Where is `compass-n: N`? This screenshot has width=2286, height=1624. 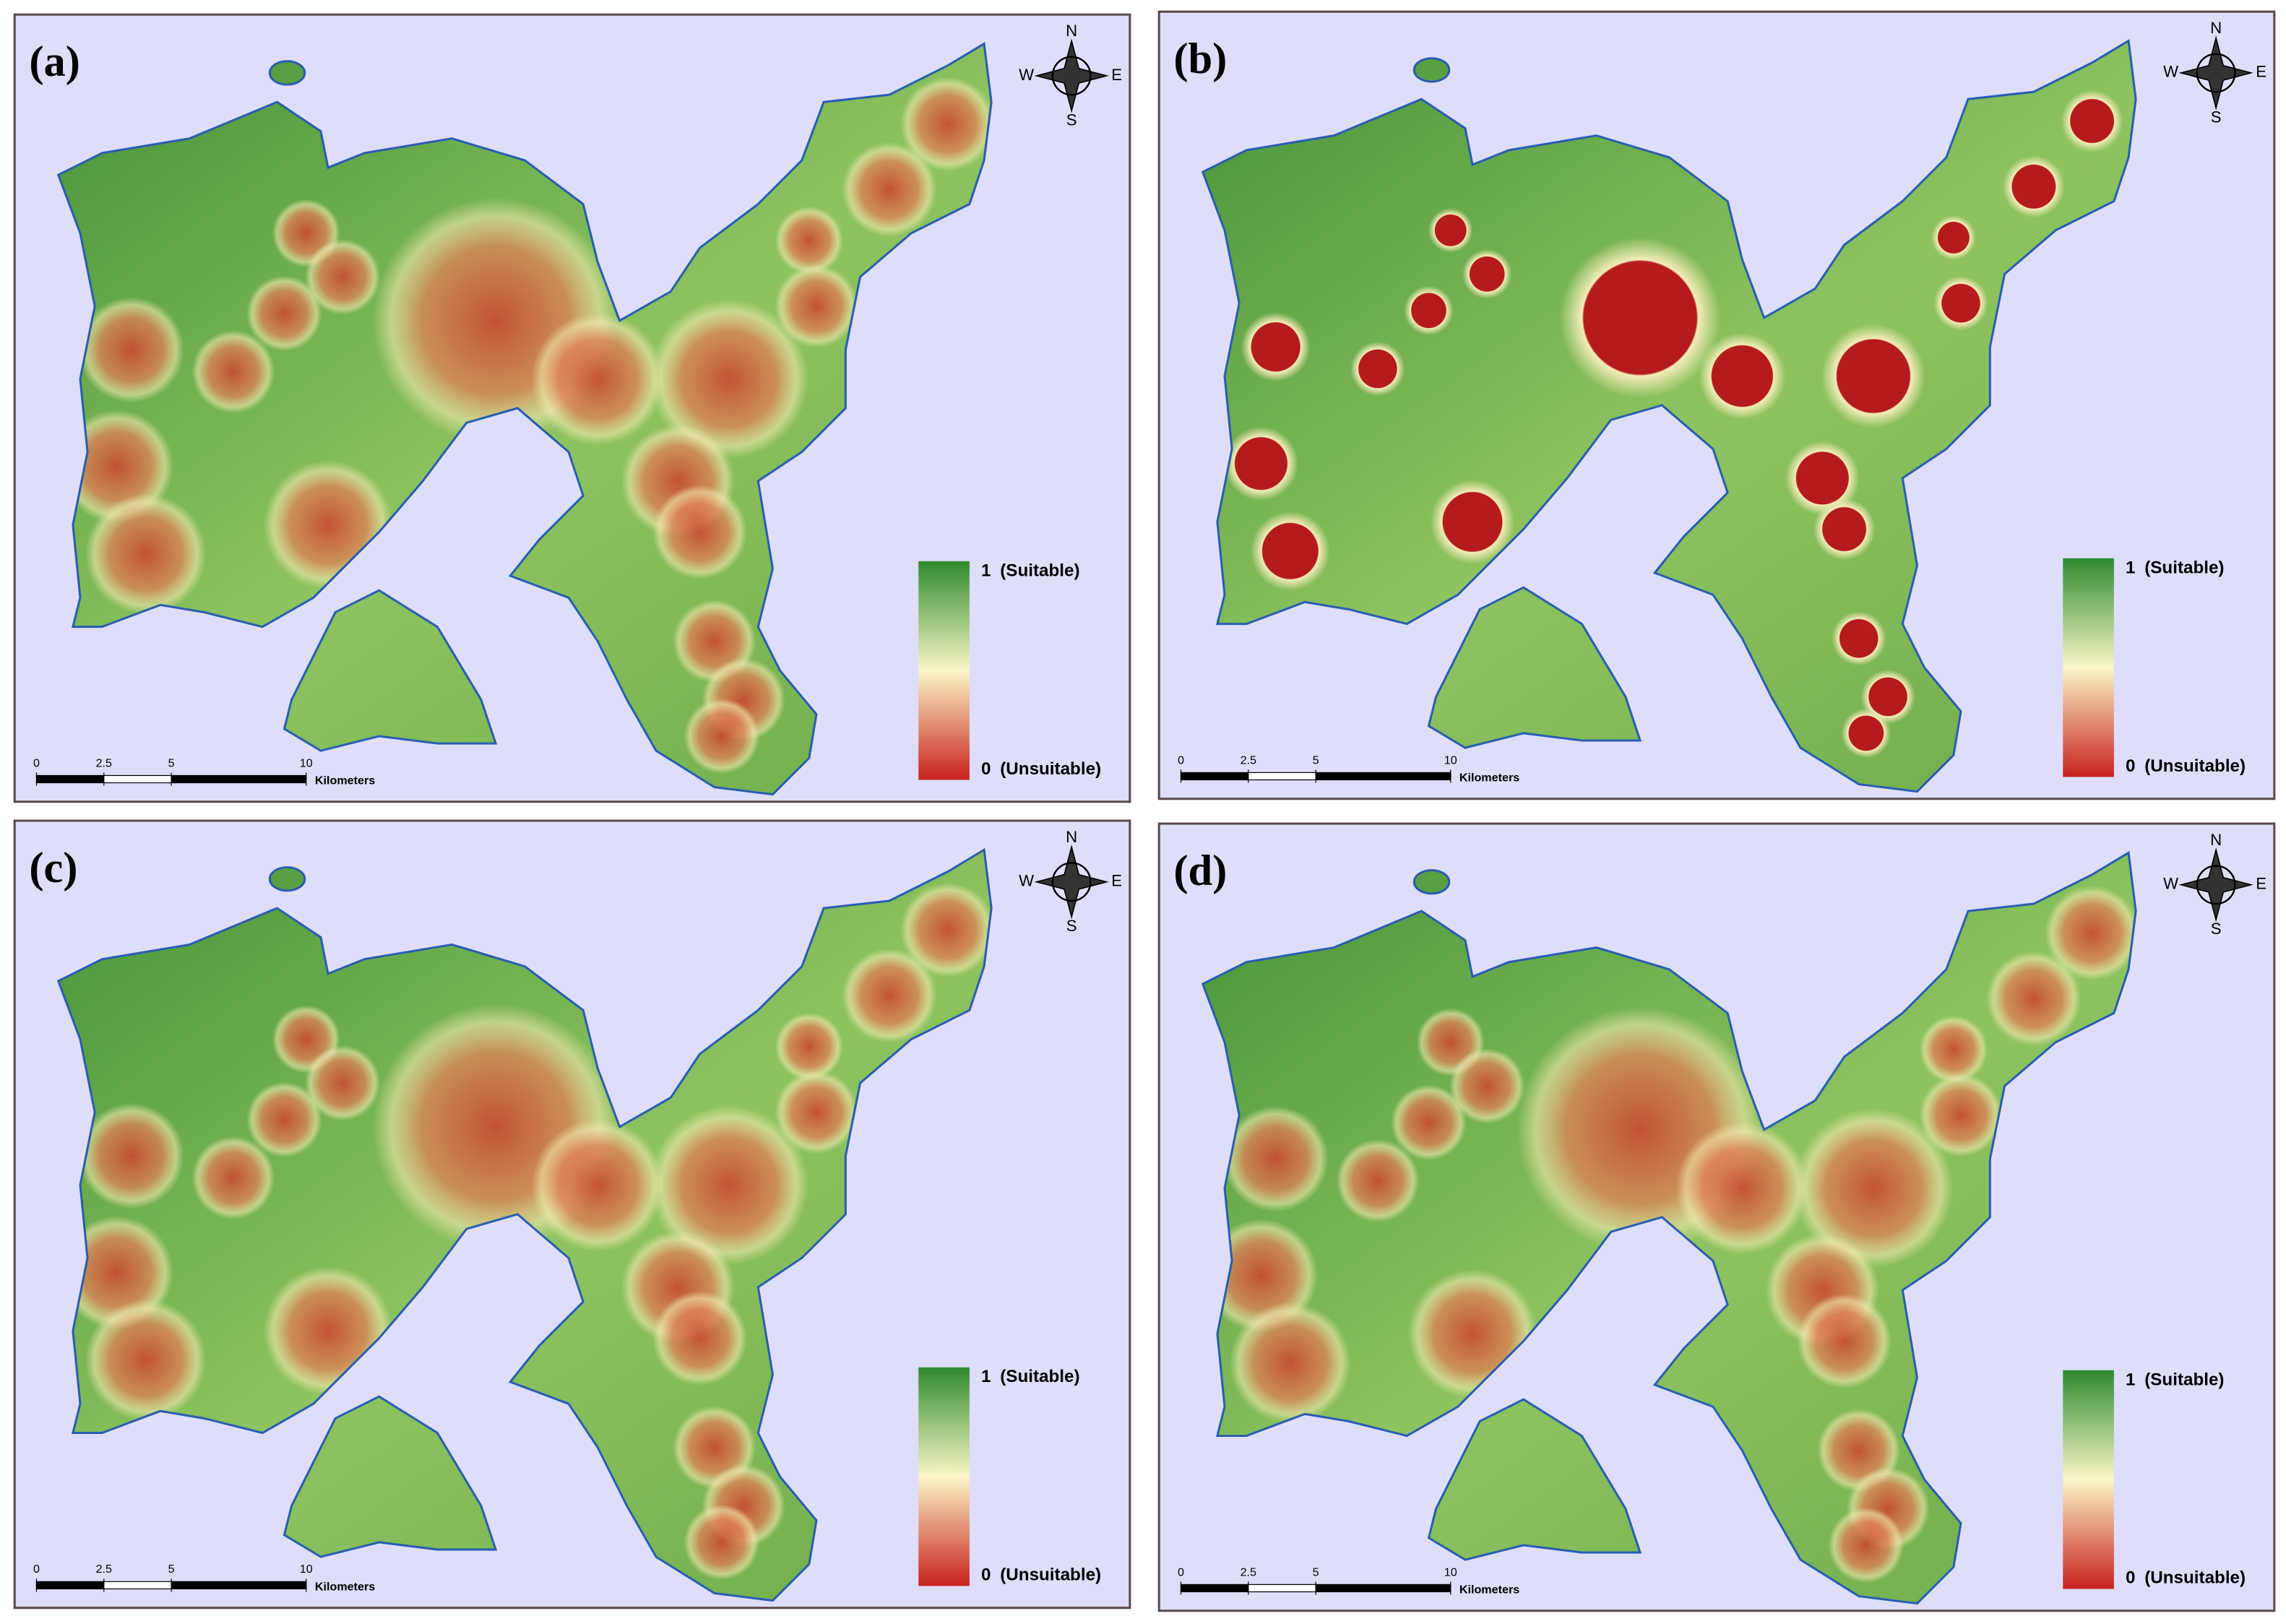
compass-n: N is located at coordinates (1071, 31).